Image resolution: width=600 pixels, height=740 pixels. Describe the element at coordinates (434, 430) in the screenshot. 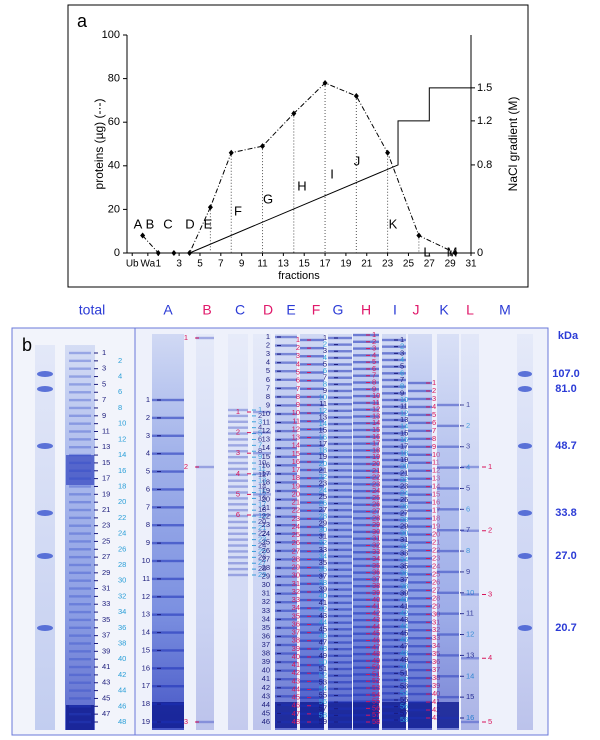

I see `band-label: 7` at that location.